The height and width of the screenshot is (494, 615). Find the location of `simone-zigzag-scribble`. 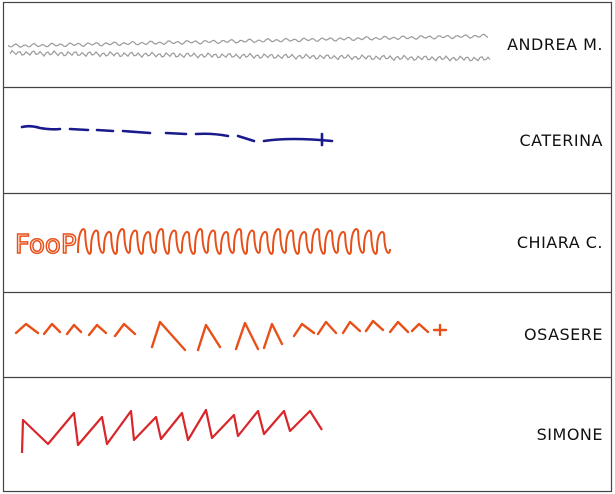

simone-zigzag-scribble is located at coordinates (171, 431).